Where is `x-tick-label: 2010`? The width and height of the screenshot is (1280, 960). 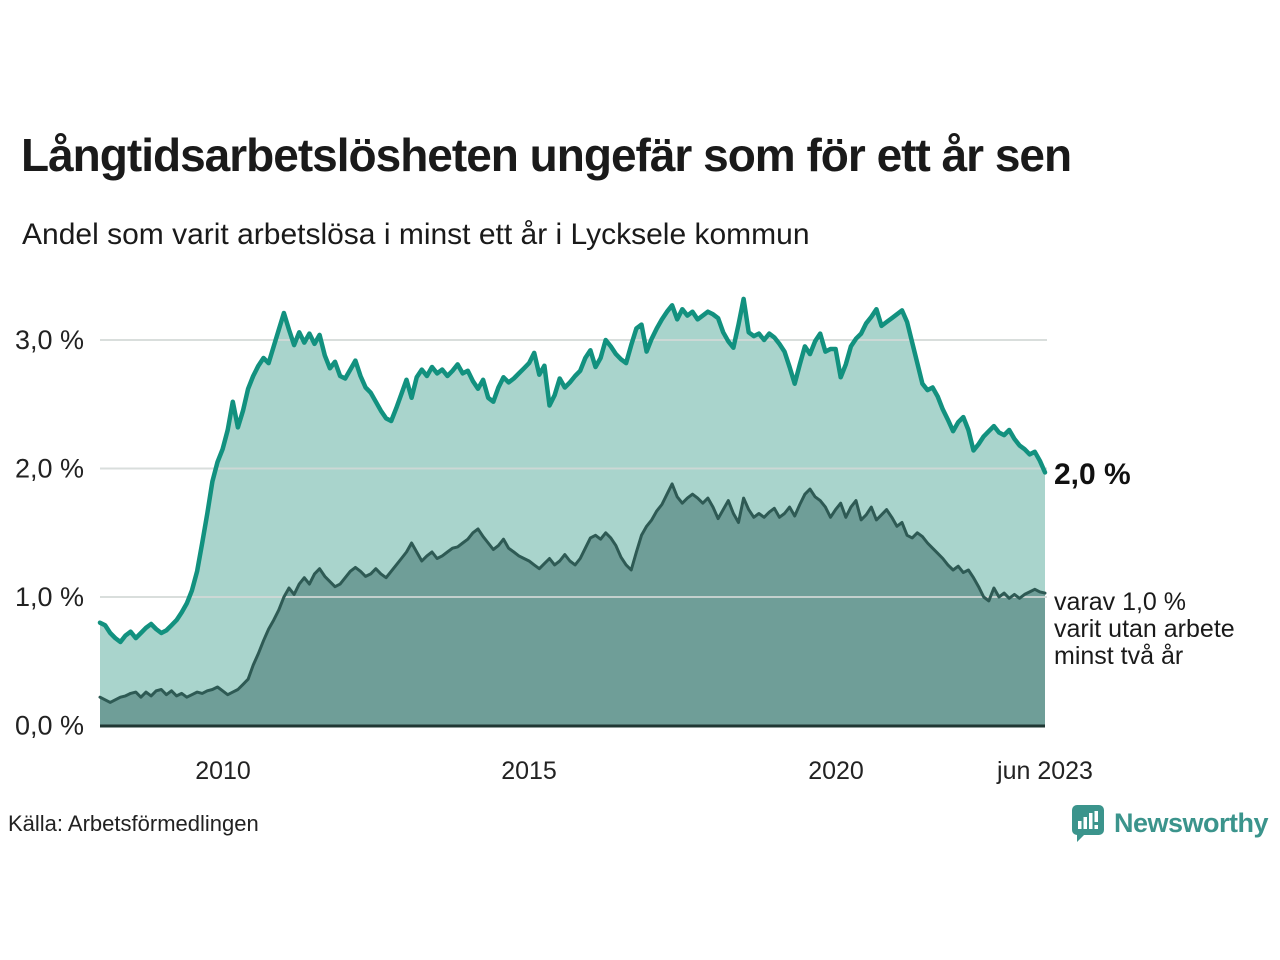
x-tick-label: 2010 is located at coordinates (223, 771).